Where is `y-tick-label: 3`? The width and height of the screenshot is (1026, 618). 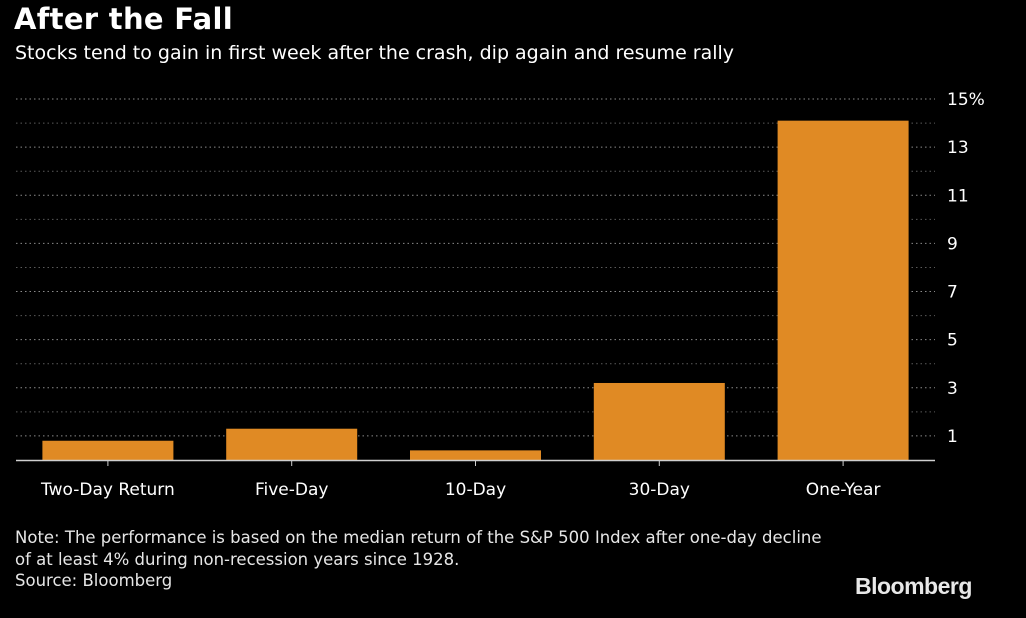 y-tick-label: 3 is located at coordinates (952, 389).